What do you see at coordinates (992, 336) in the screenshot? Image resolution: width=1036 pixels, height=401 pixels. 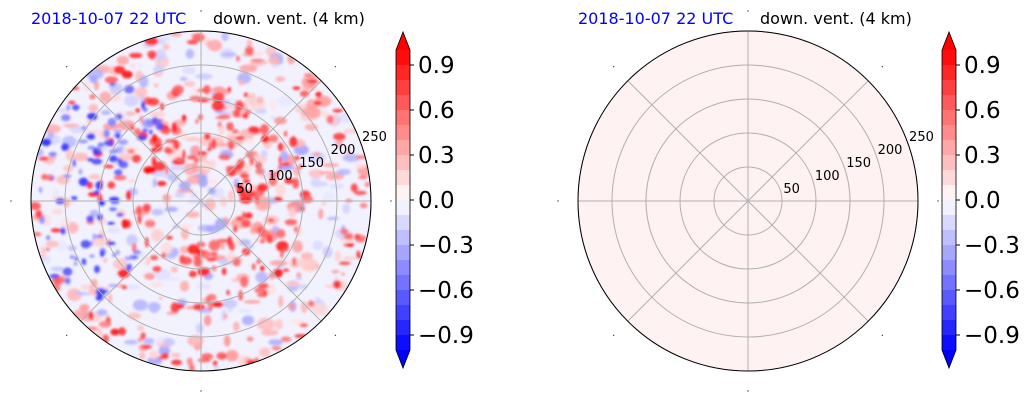 I see `colorbar-right-tick-label-6: −0.9` at bounding box center [992, 336].